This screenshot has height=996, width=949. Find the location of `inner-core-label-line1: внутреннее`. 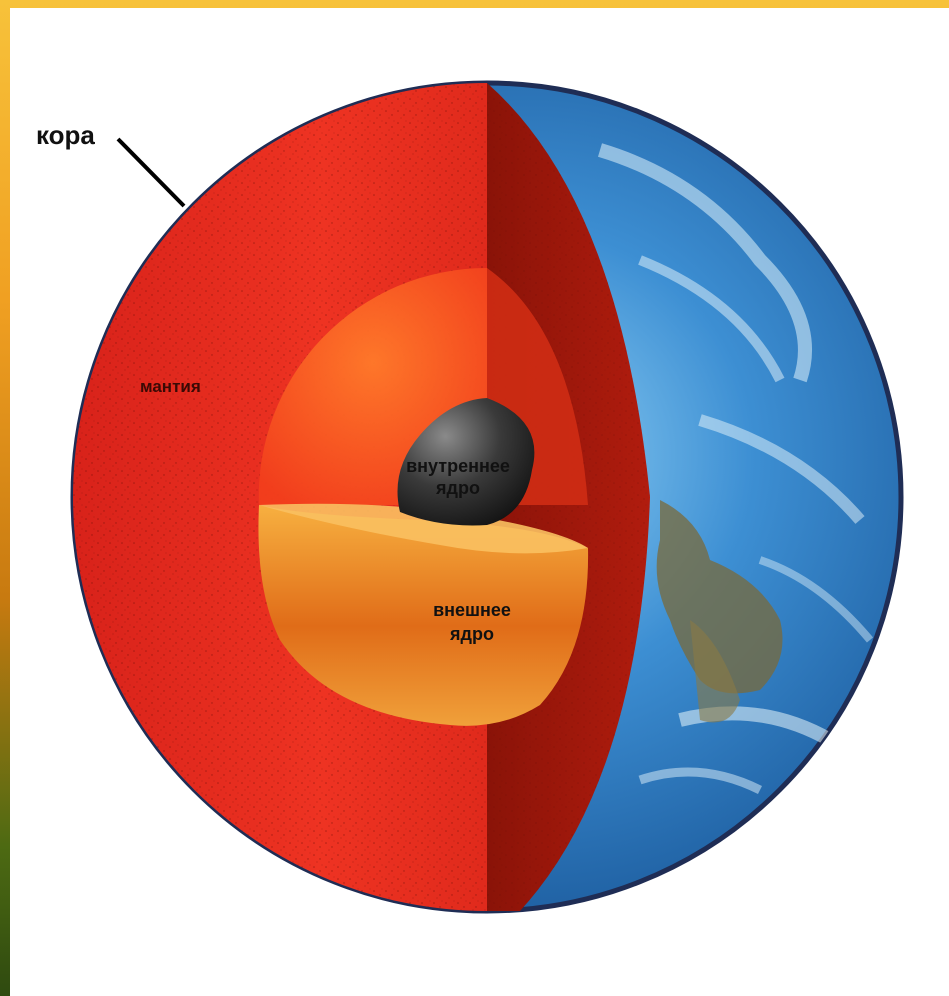

inner-core-label-line1: внутреннее is located at coordinates (458, 466).